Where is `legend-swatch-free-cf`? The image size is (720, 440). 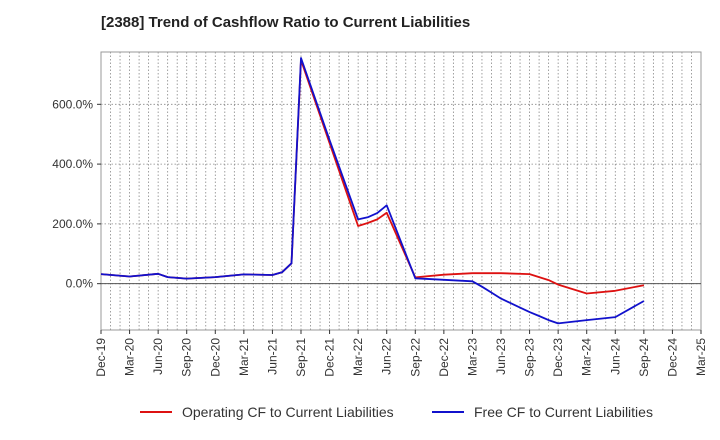
legend-swatch-free-cf is located at coordinates (448, 412).